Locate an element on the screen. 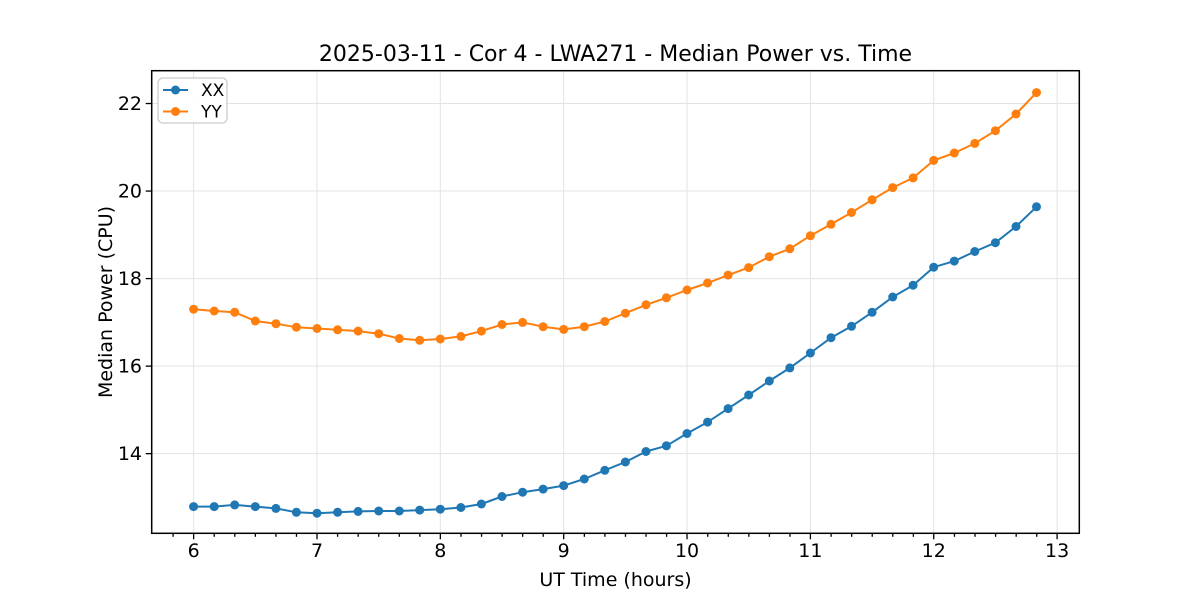 The height and width of the screenshot is (600, 1200). x-tick-label: 7 is located at coordinates (317, 551).